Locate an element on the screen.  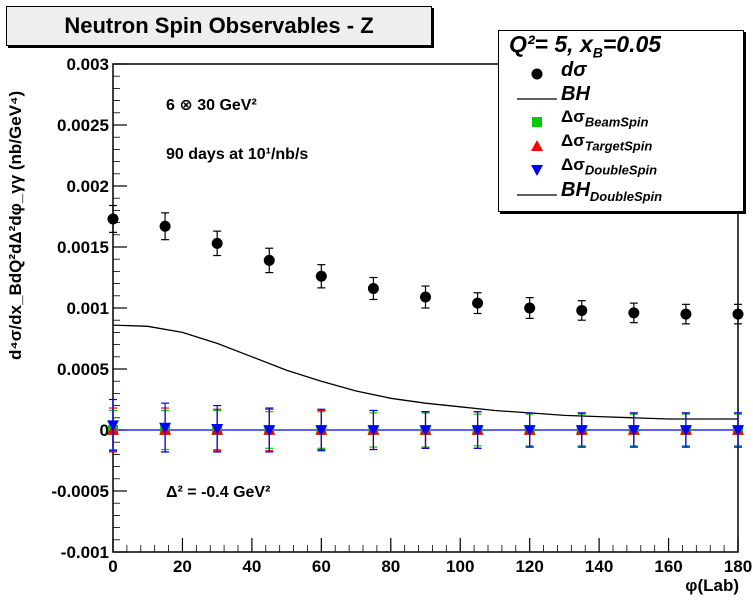
legend-item: ΔσBeamSpin is located at coordinates (621, 119).